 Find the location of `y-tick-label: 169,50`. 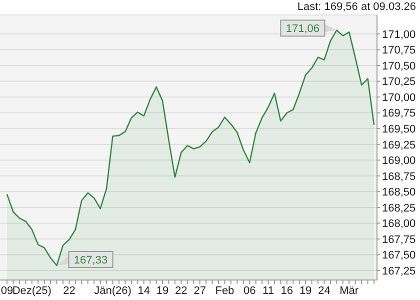

y-tick-label: 169,50 is located at coordinates (399, 129).